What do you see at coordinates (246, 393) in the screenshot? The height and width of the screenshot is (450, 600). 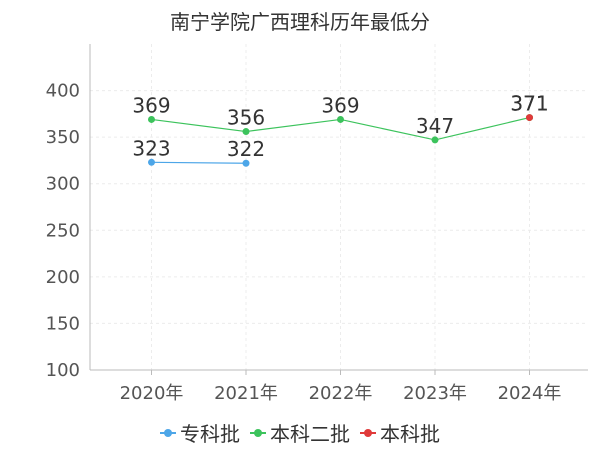 I see `x-tick-label: 2021年` at bounding box center [246, 393].